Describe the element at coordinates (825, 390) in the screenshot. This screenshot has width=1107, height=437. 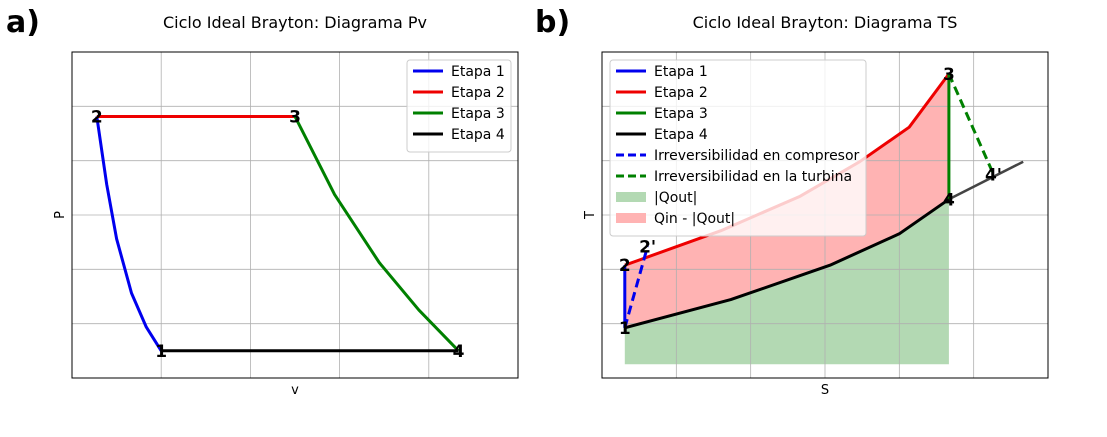
I see `x-axis-label: S` at that location.